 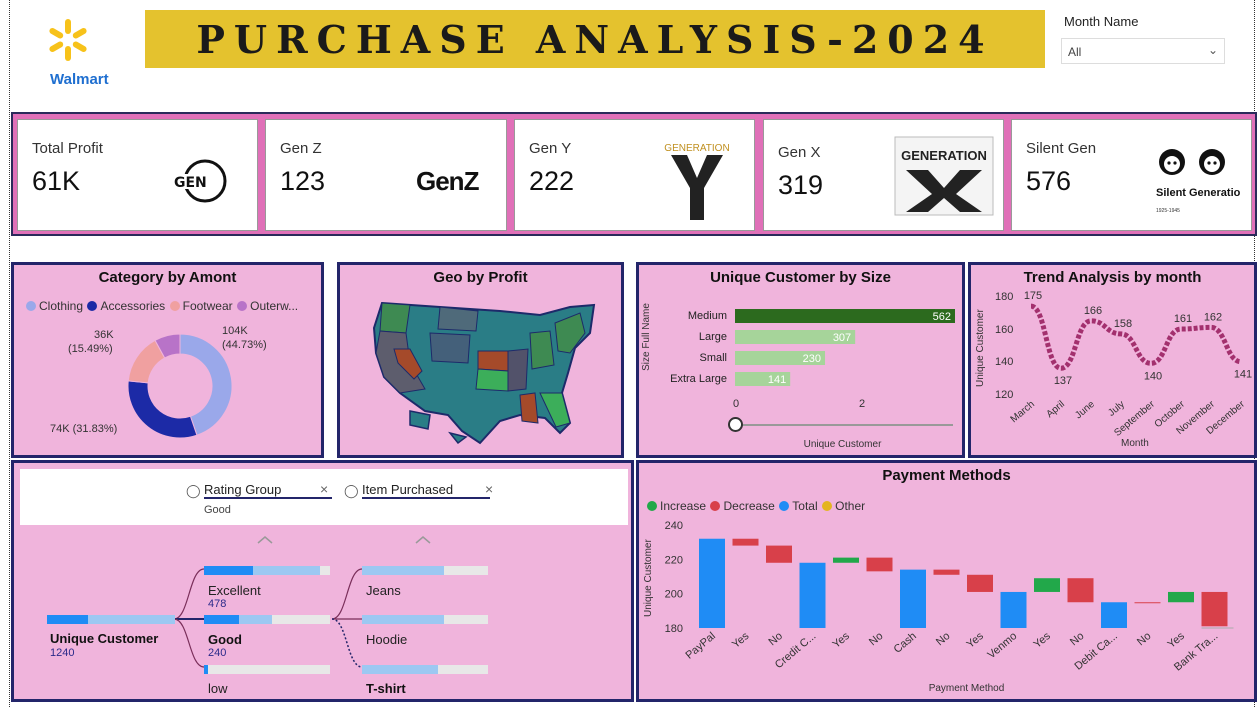 I want to click on trend-title: Trend Analysis by month, so click(x=1112, y=277).